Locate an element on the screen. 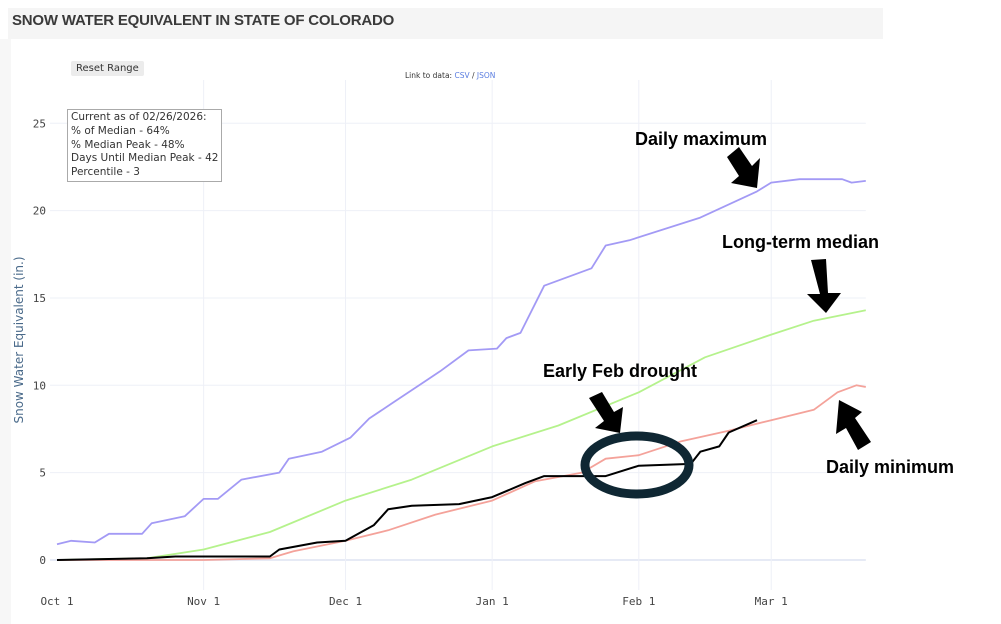  x-tick-label: Jan 1 is located at coordinates (492, 601).